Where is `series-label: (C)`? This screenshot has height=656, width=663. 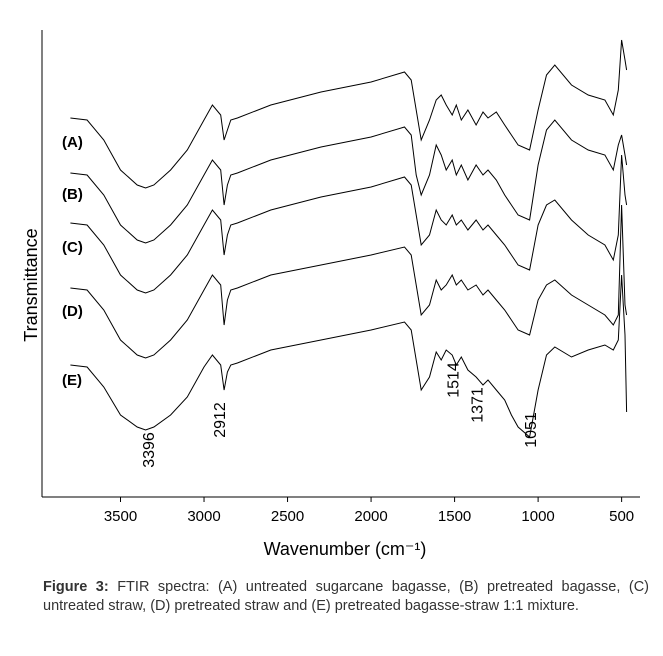
series-label: (C) is located at coordinates (72, 247).